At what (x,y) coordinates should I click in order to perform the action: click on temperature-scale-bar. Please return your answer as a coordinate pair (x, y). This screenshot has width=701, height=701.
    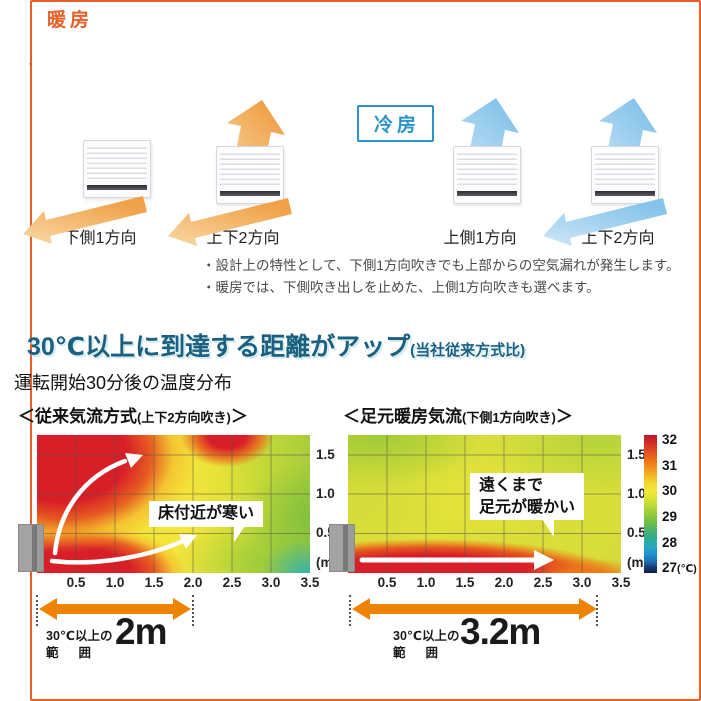
    Looking at the image, I should click on (650, 504).